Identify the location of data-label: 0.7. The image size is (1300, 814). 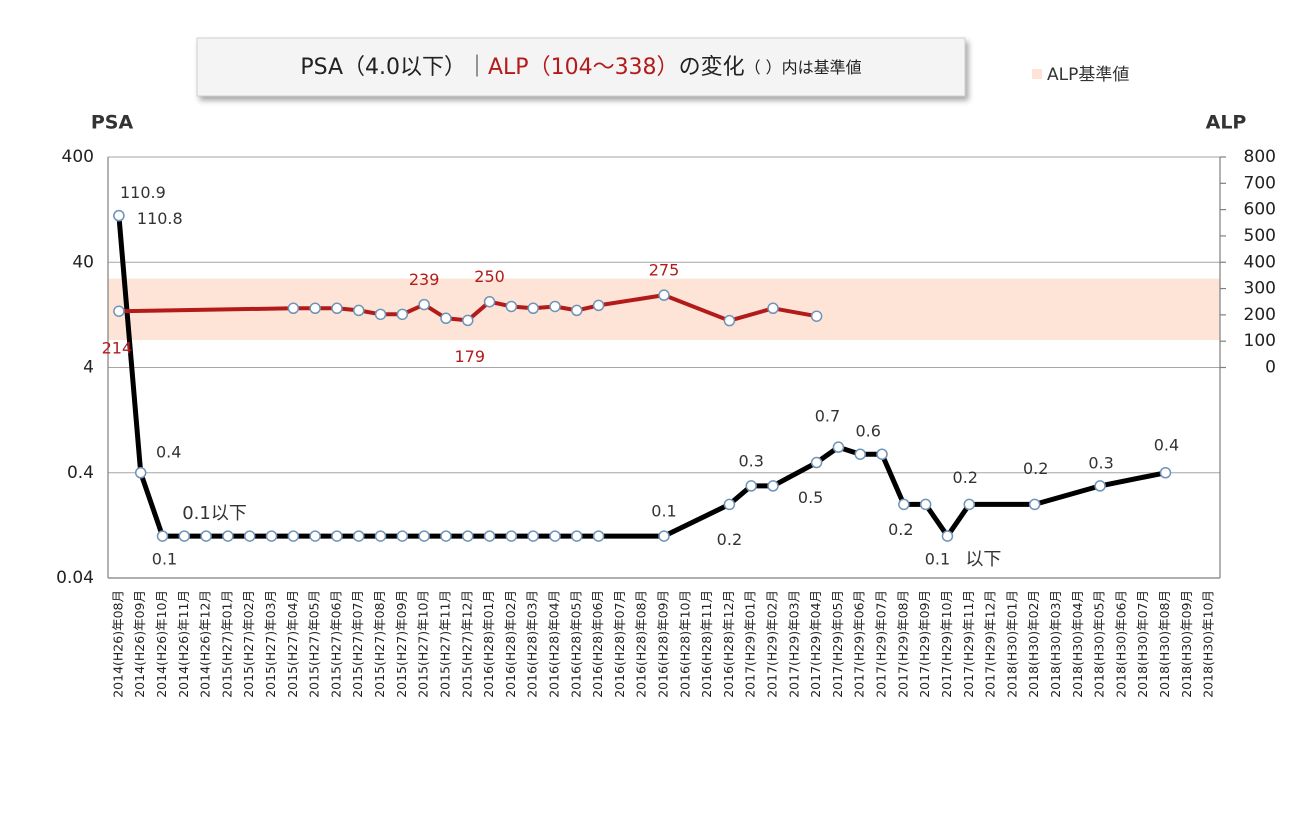
(827, 416).